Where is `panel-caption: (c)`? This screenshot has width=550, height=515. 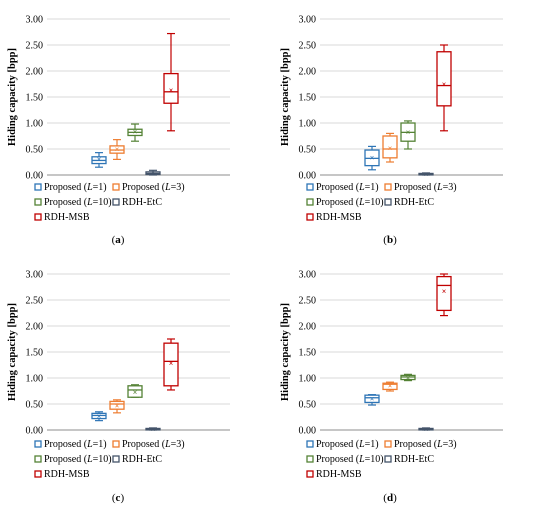 panel-caption: (c) is located at coordinates (118, 498).